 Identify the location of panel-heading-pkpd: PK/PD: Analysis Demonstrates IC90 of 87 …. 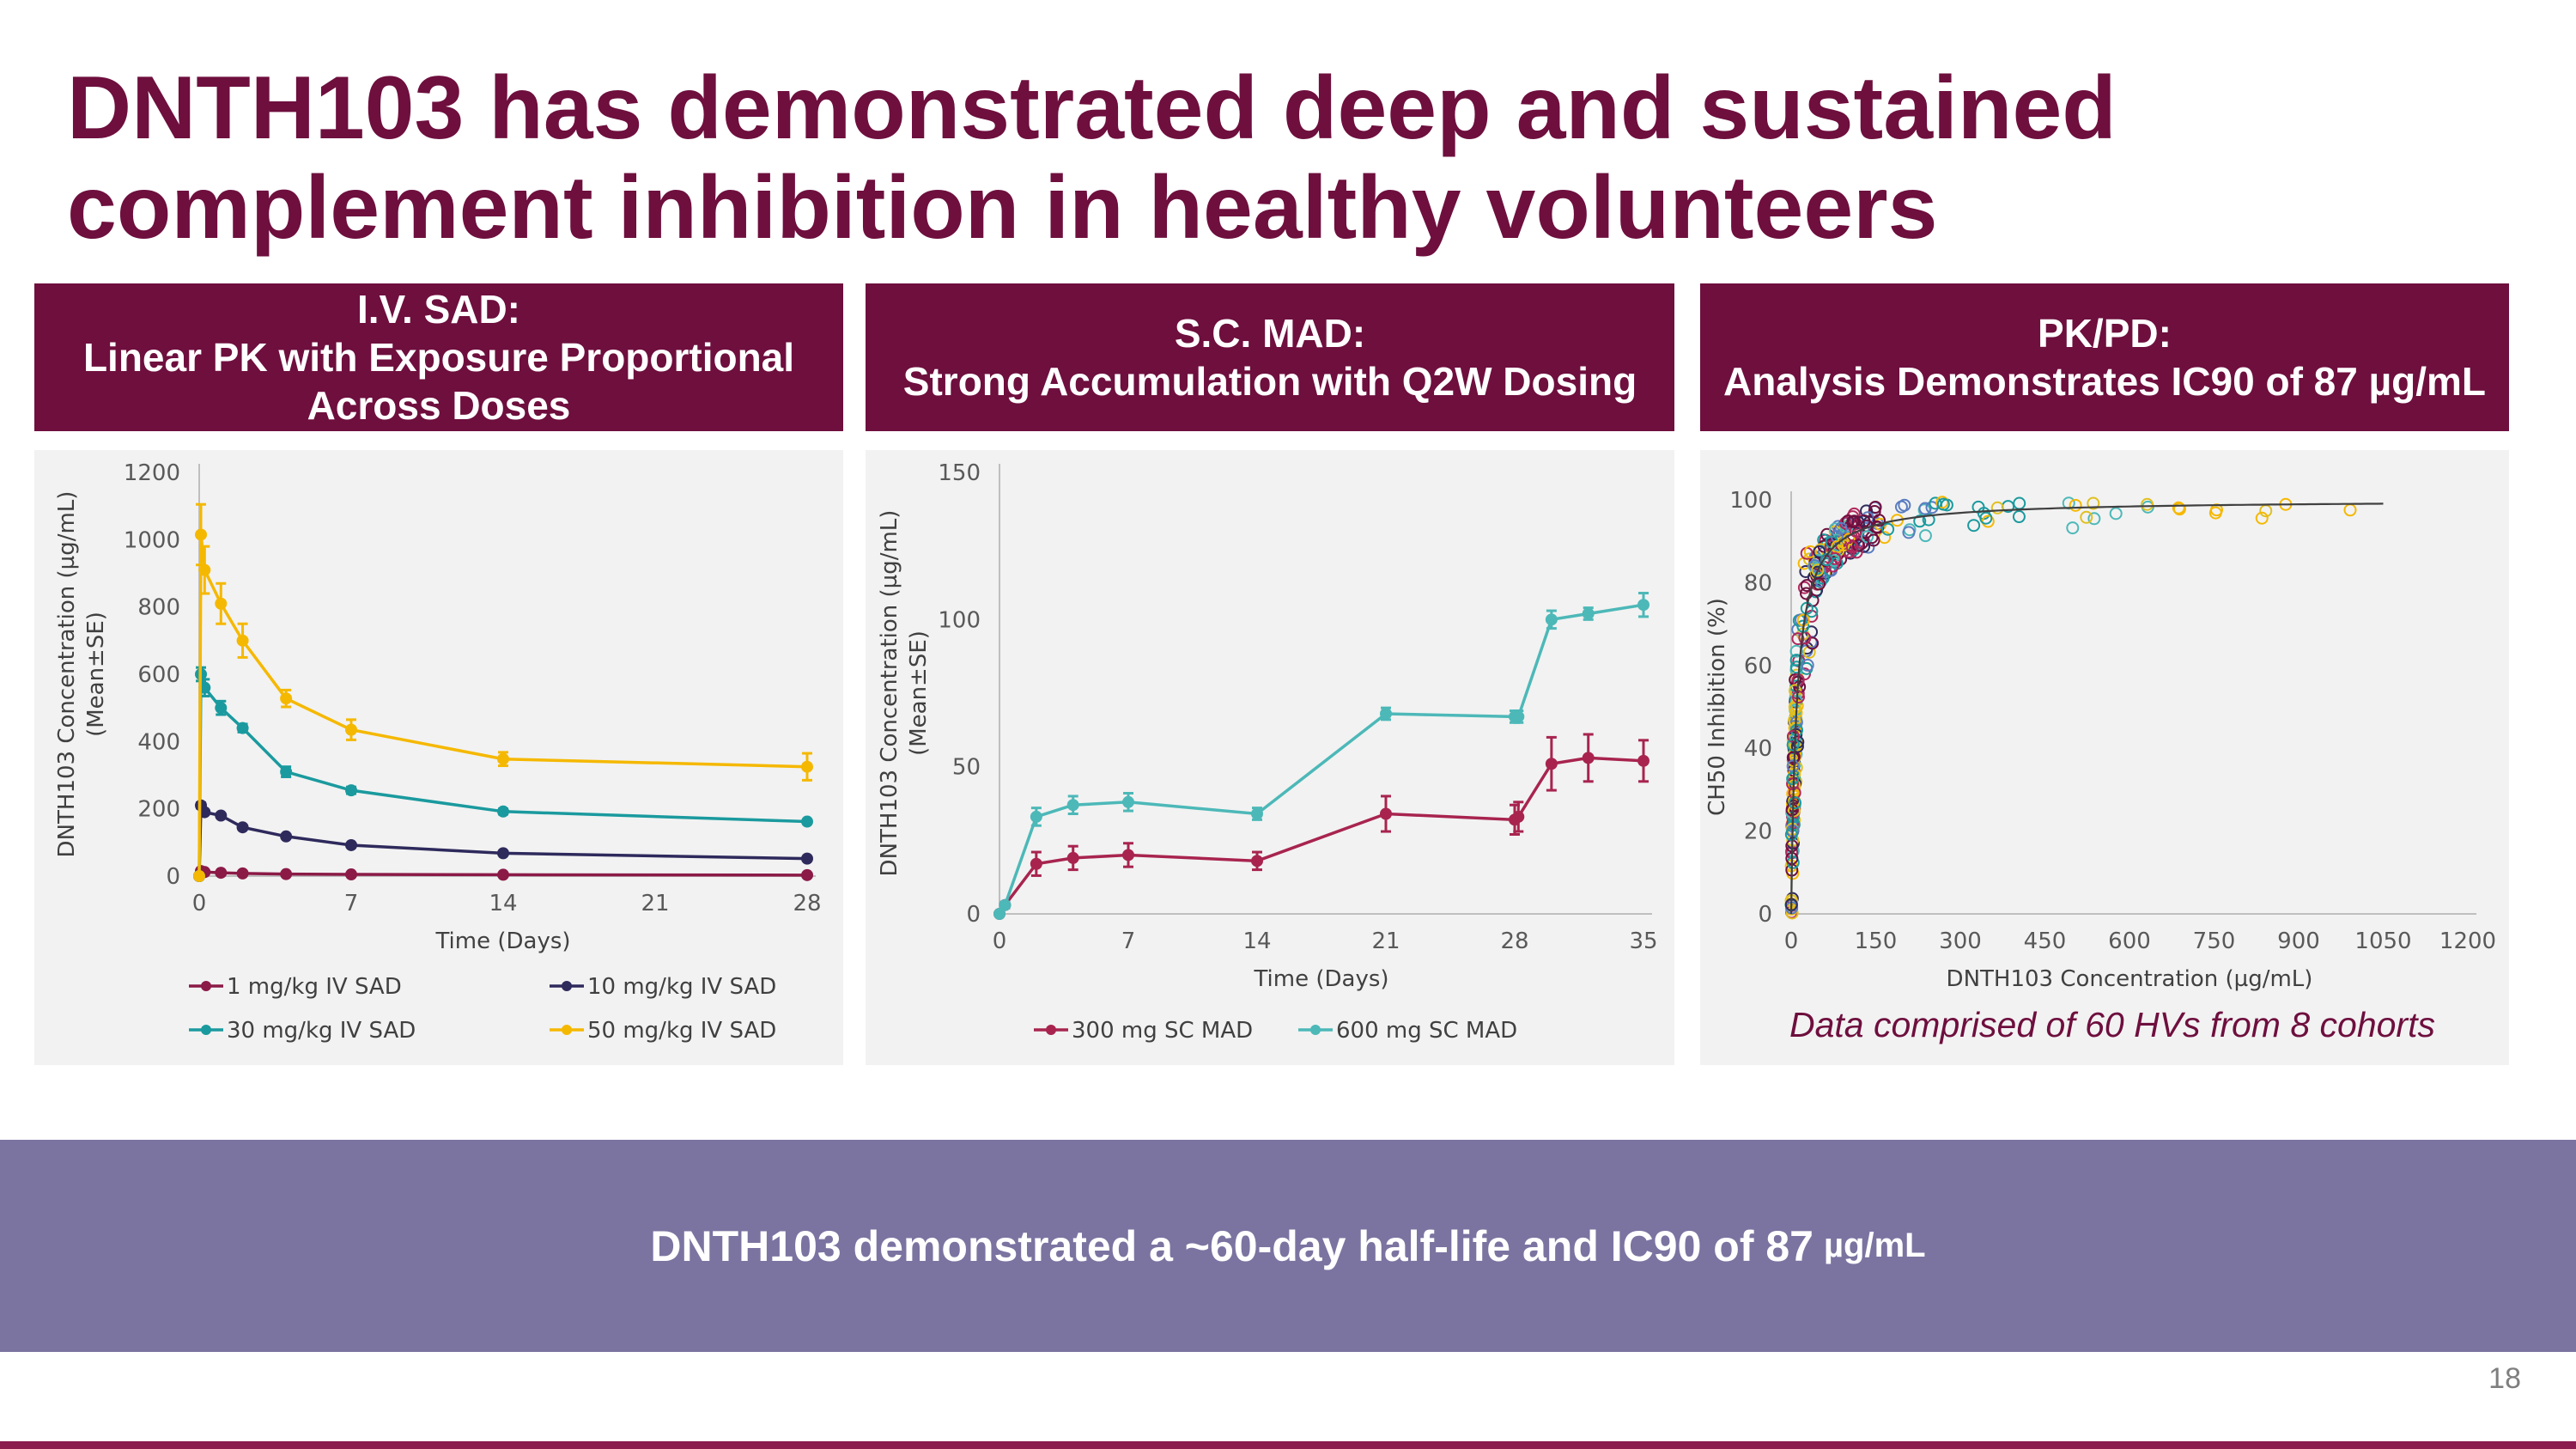
(2104, 357).